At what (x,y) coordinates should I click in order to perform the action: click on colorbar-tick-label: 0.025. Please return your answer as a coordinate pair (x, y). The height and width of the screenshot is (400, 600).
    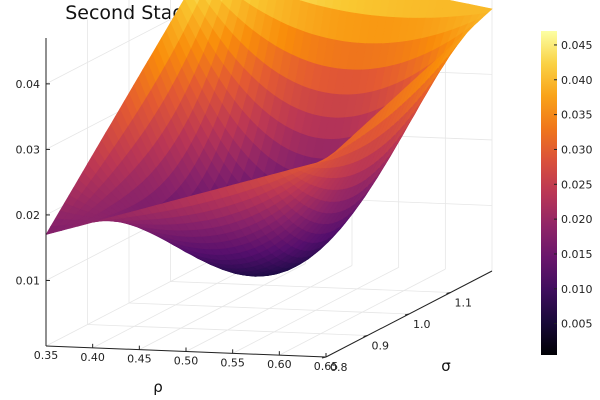
    Looking at the image, I should click on (577, 184).